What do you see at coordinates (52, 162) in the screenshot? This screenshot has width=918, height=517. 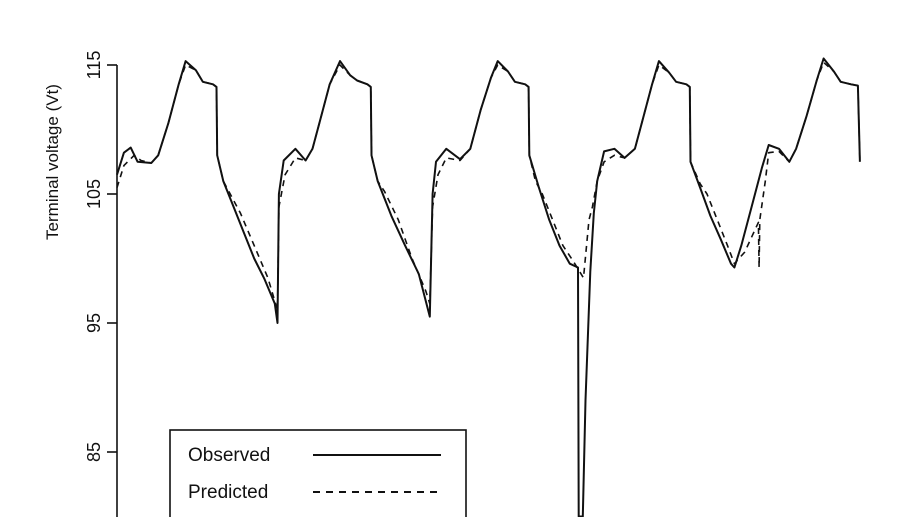 I see `y-axis-label: Terminal voltage (Vt)` at bounding box center [52, 162].